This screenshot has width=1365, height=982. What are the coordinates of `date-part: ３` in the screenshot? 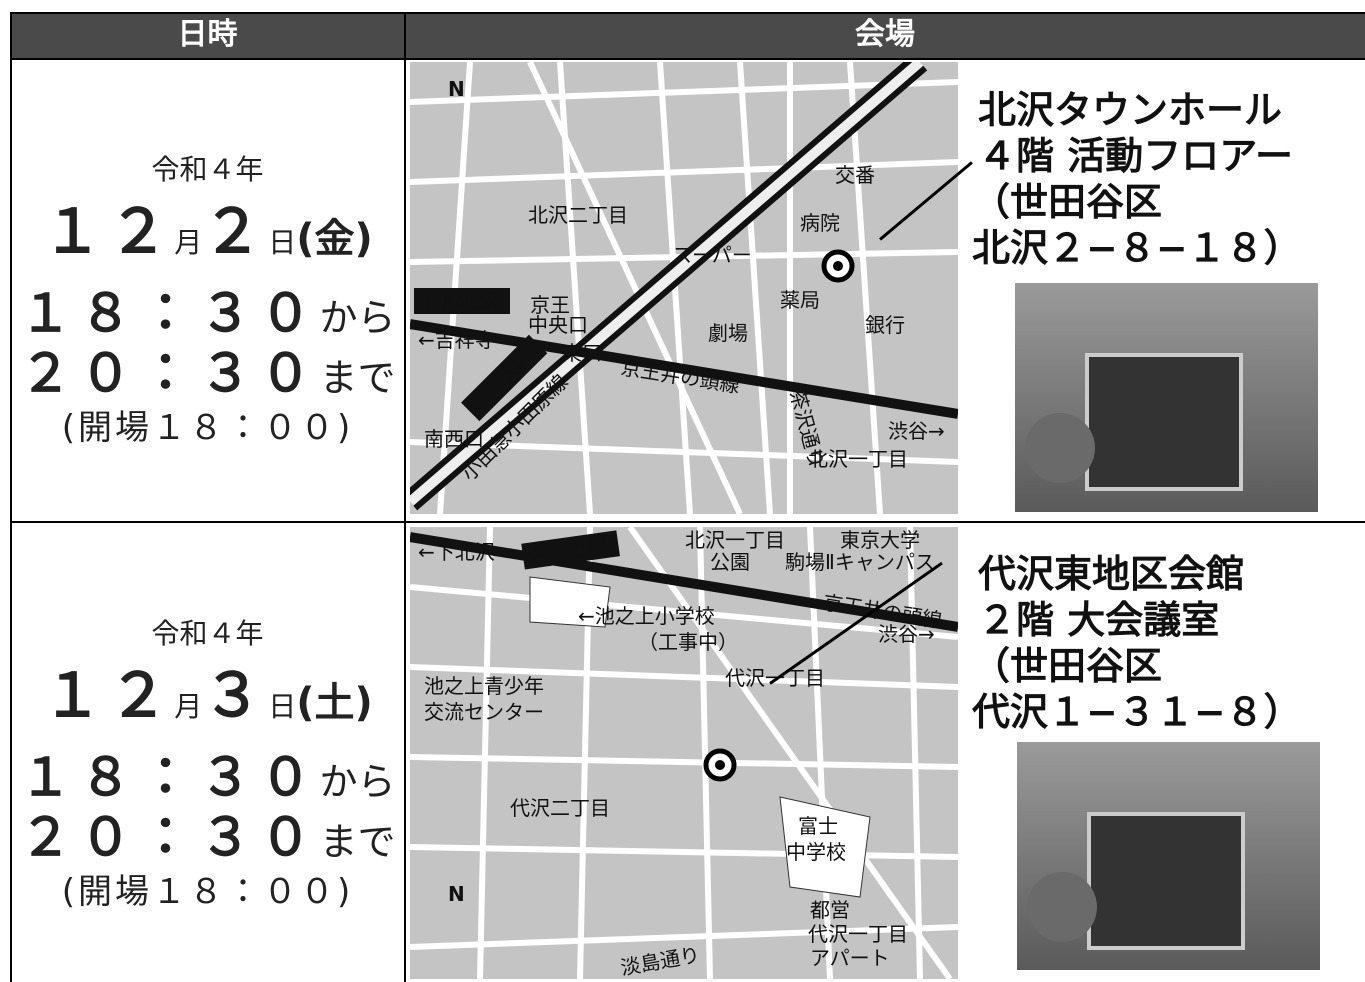 It's located at (235, 696).